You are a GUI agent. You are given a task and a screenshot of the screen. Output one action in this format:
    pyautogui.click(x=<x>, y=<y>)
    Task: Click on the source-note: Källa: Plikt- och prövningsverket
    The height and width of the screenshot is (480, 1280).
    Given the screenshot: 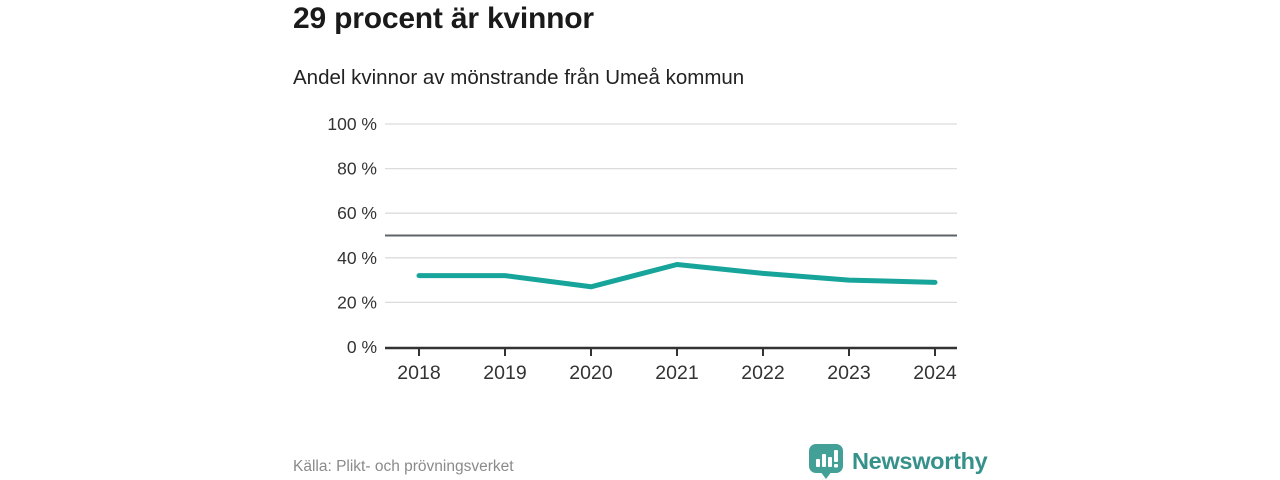 What is the action you would take?
    pyautogui.click(x=403, y=466)
    